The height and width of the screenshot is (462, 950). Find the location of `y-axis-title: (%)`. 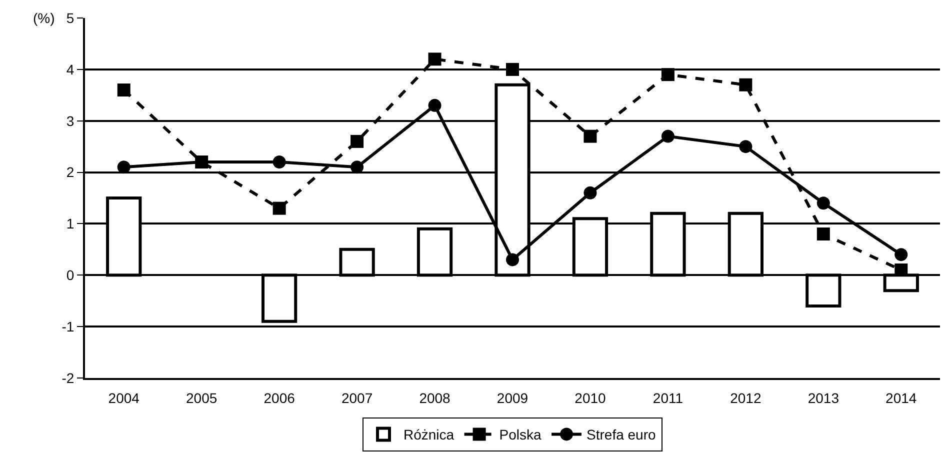

y-axis-title: (%) is located at coordinates (44, 18).